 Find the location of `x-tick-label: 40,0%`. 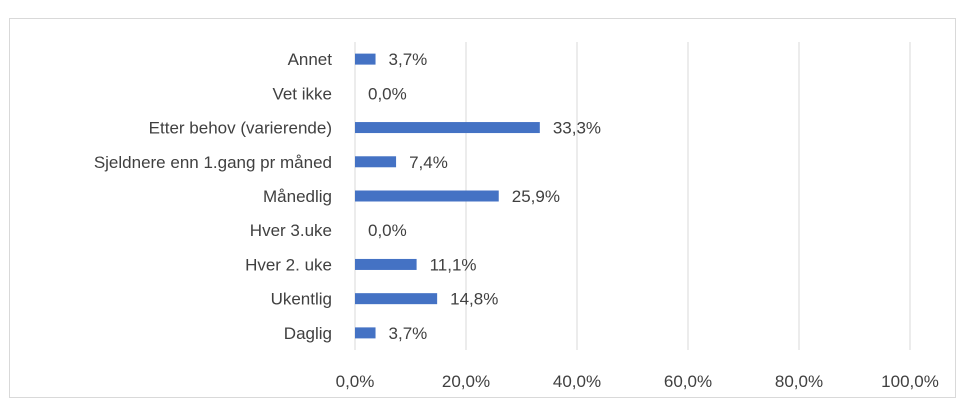

x-tick-label: 40,0% is located at coordinates (577, 381).